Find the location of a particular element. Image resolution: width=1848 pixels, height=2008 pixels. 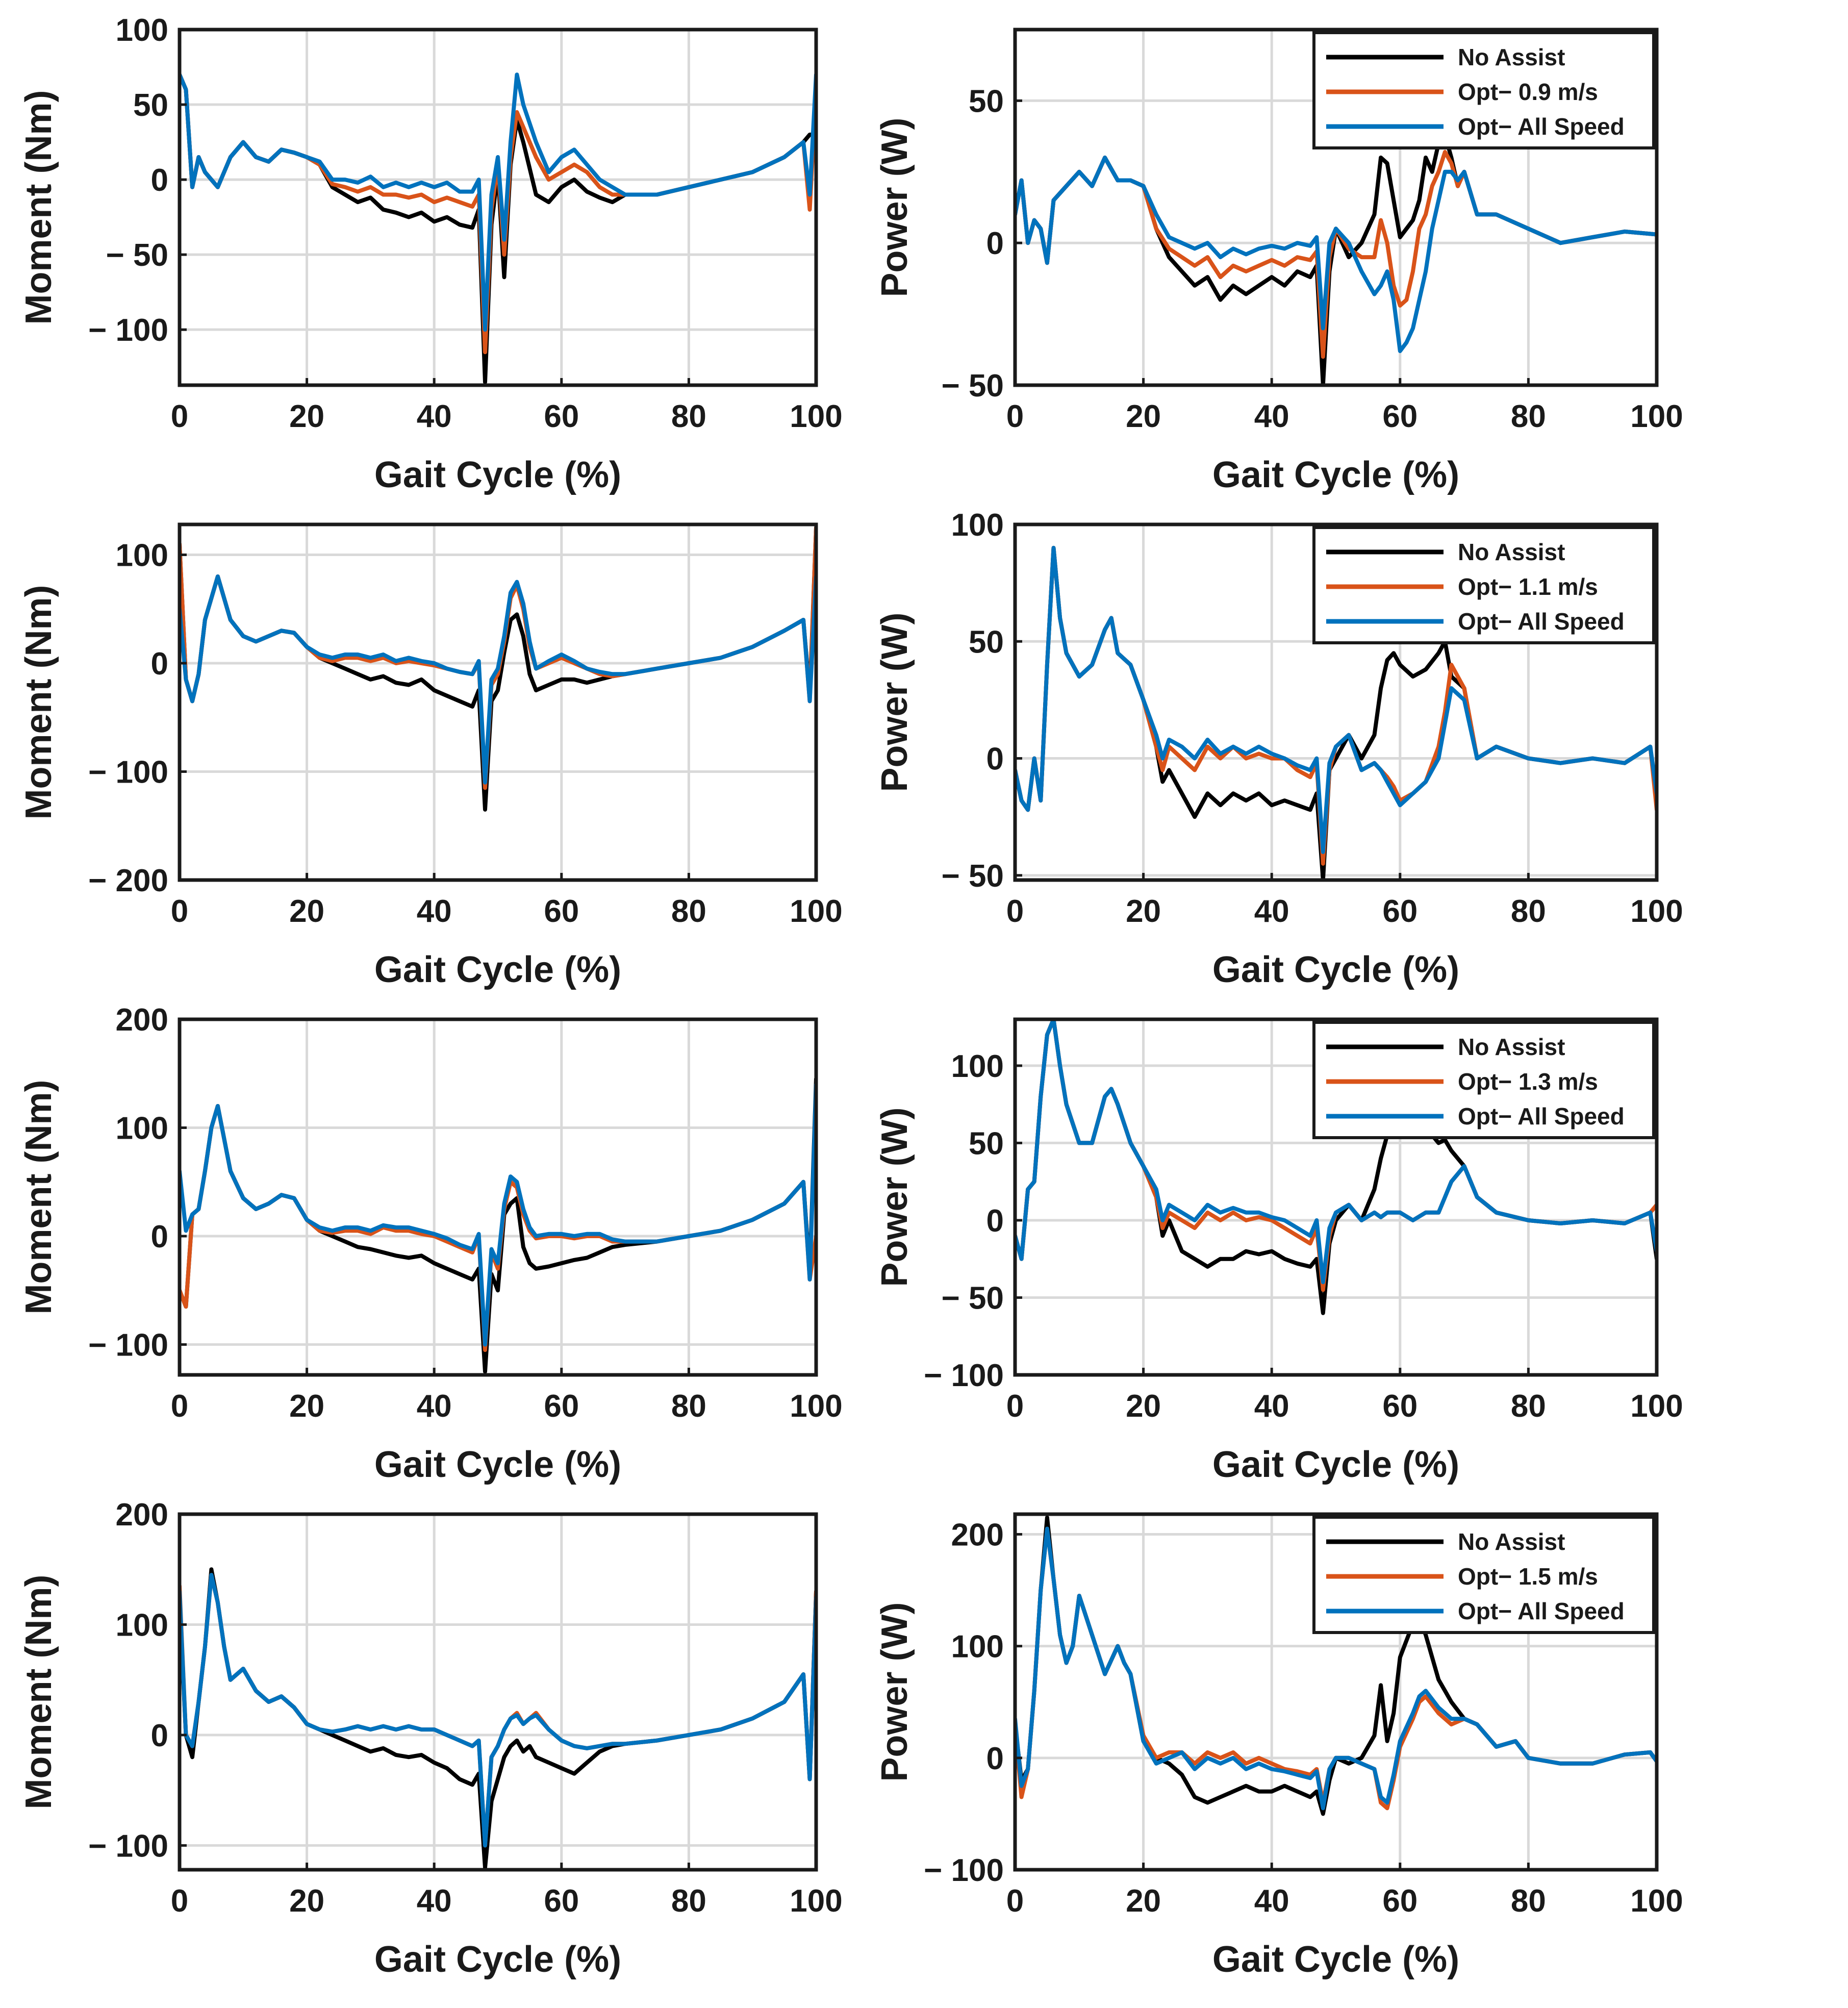

legend-label-opt-speed: Opt− 1.3 m/s is located at coordinates (1528, 1081).